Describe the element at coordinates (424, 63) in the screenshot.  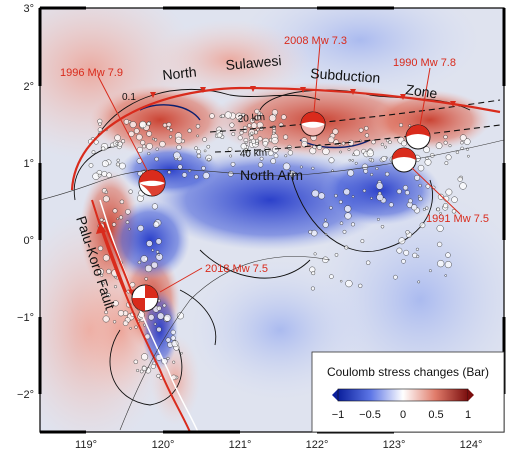
I see `event-label-1990: 1990 Mw 7.8` at that location.